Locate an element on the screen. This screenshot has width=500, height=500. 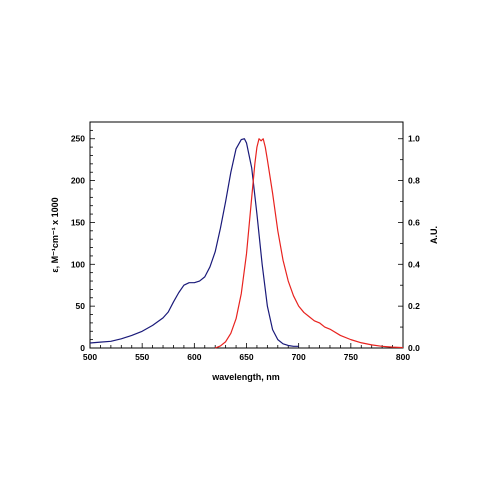
x-tick-label: 650 is located at coordinates (246, 357).